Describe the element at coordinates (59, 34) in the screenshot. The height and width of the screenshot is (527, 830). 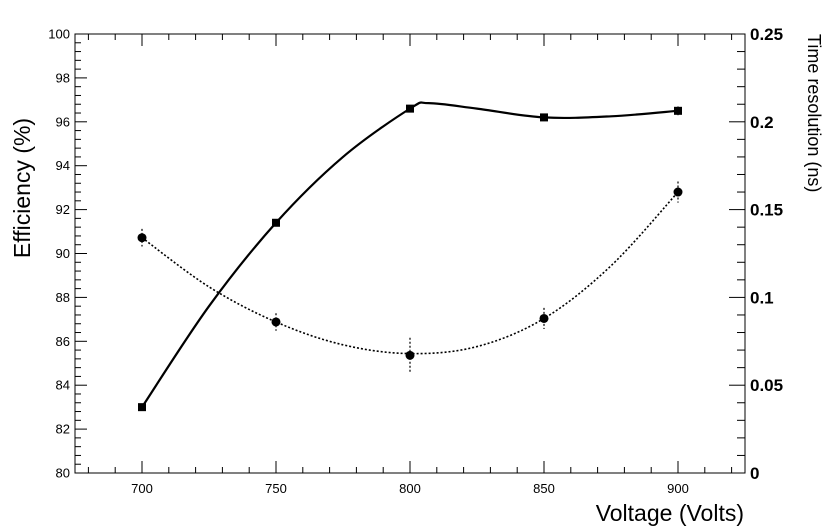
I see `y-tick-label: 100` at that location.